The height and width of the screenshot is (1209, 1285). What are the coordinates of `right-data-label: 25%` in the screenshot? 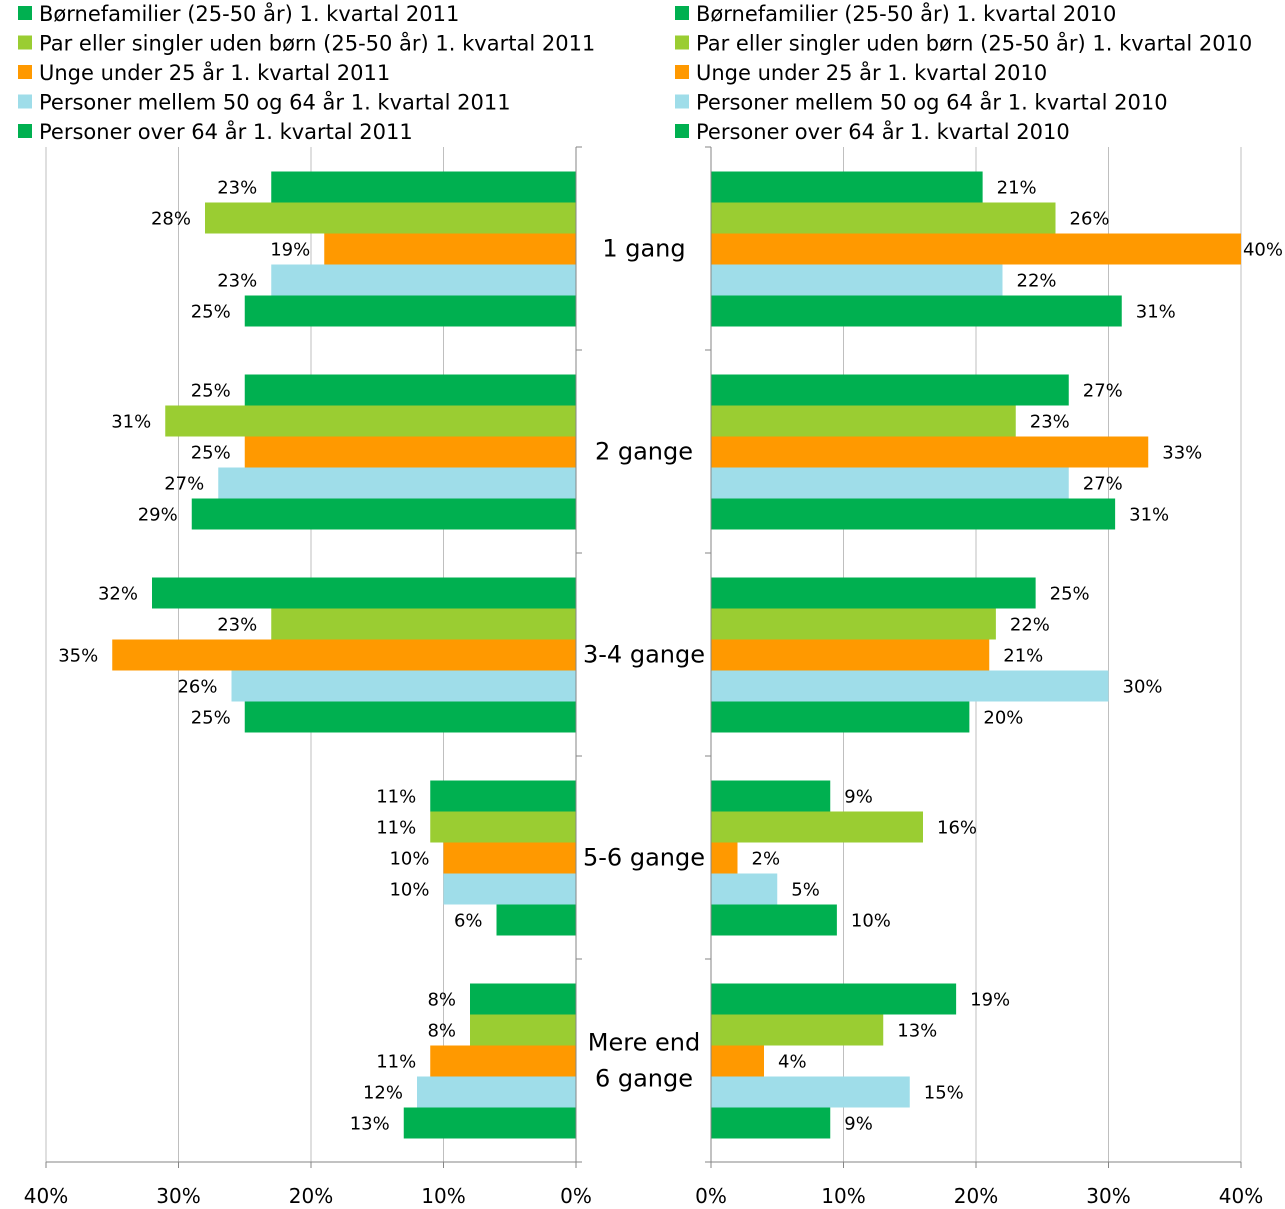 It's located at (1070, 594).